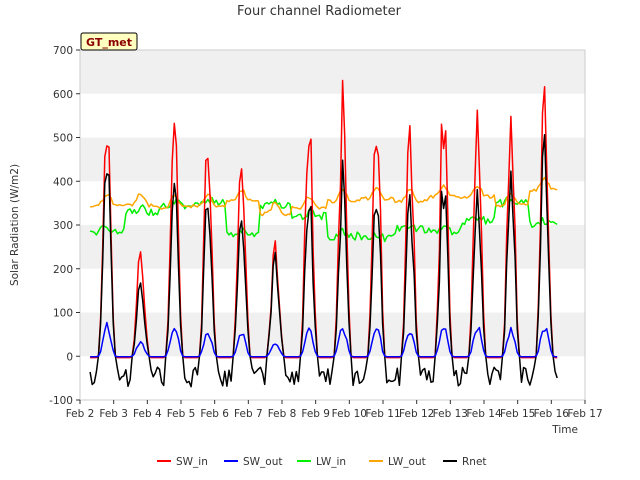 Image resolution: width=640 pixels, height=480 pixels. I want to click on x-tick-label: Feb 5, so click(181, 414).